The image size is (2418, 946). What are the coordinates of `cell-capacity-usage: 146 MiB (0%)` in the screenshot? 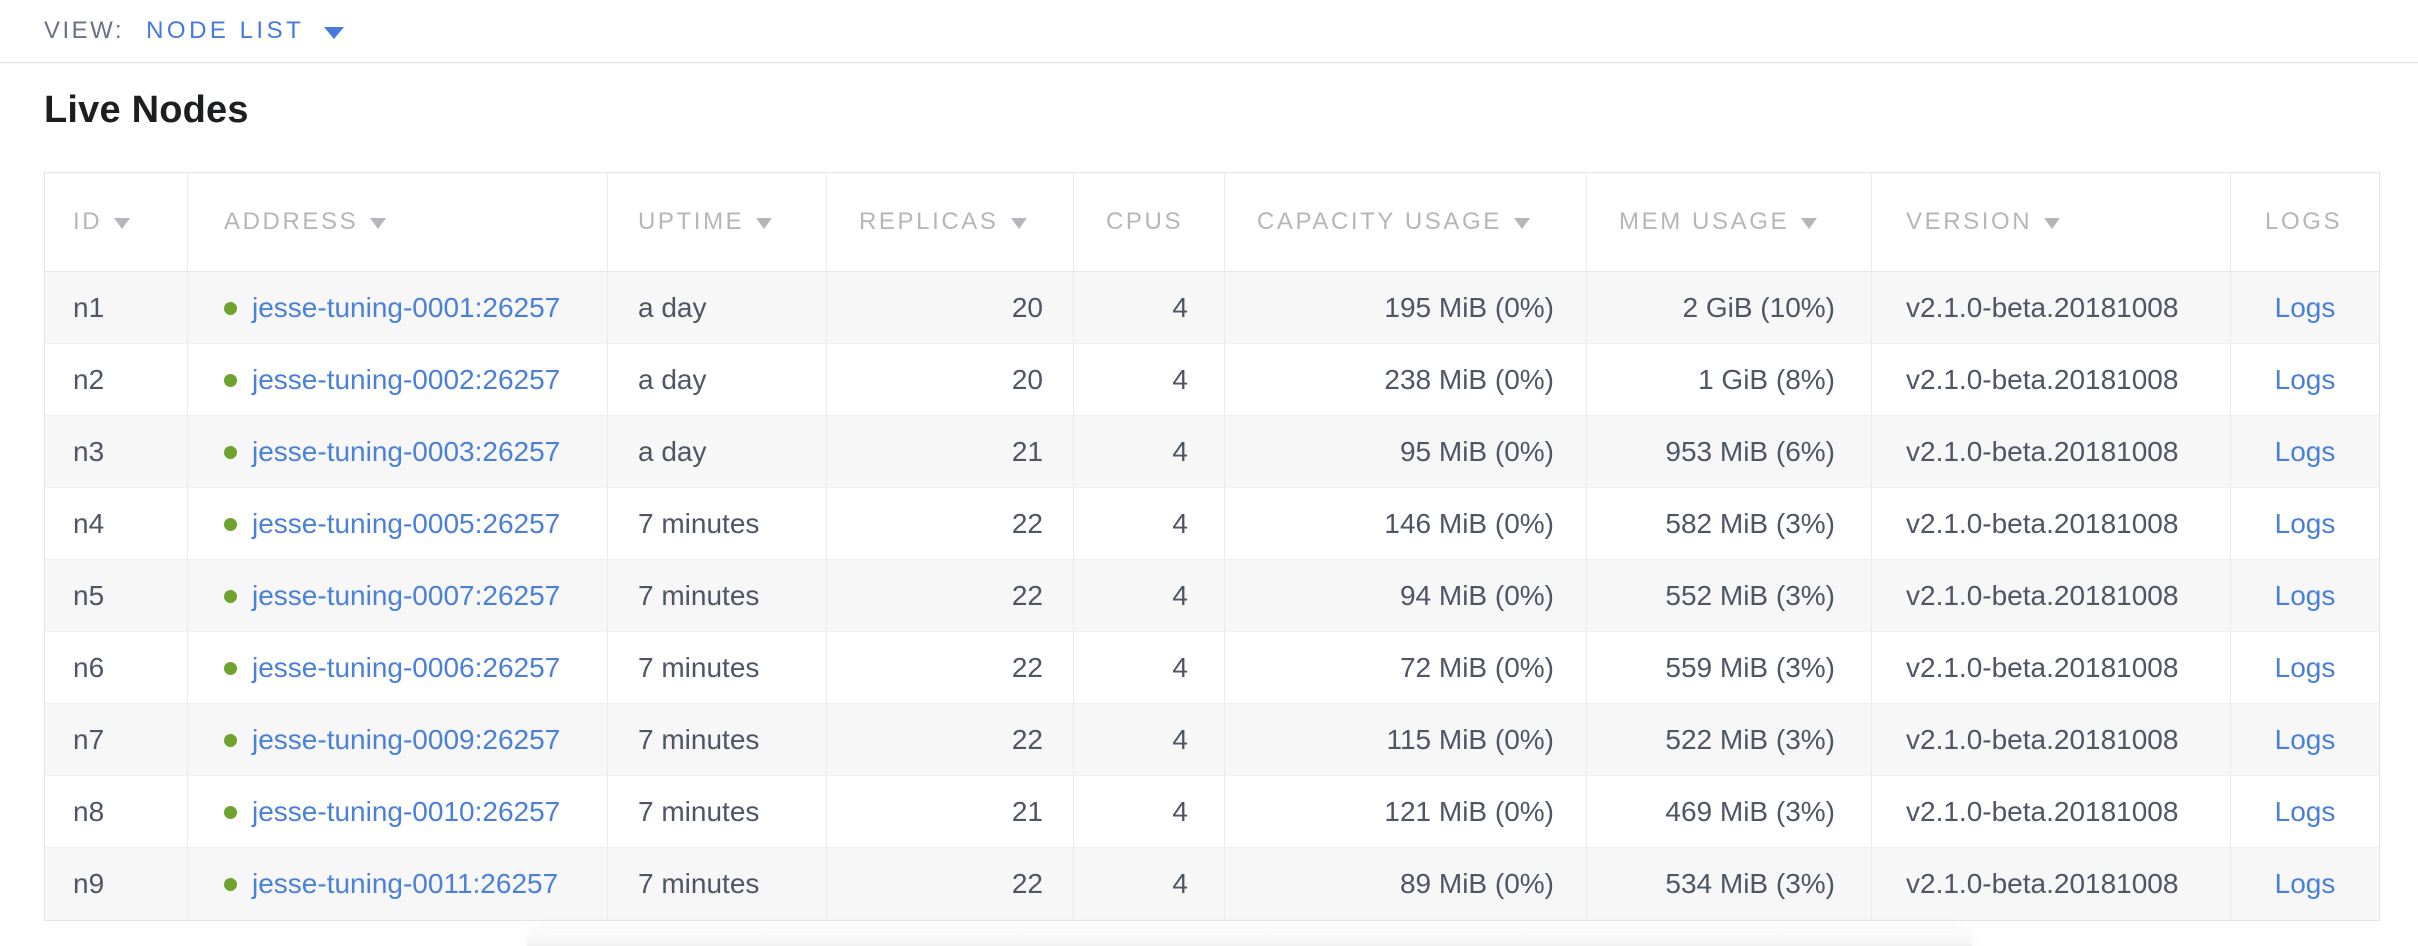 It's located at (1405, 524).